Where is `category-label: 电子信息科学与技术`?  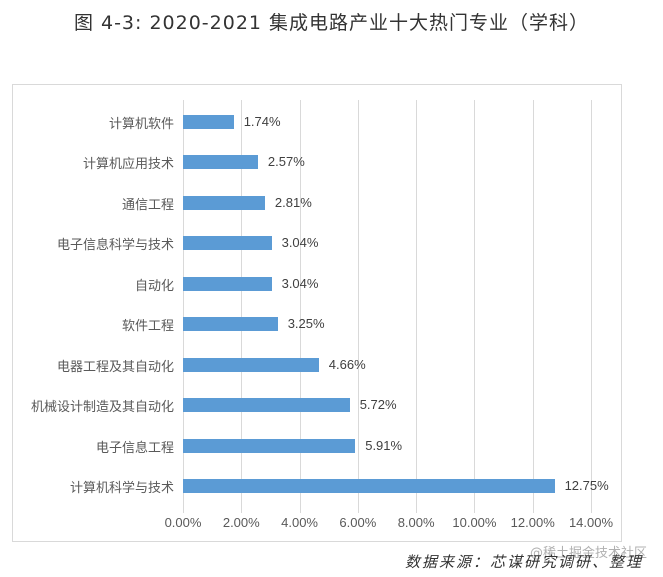 category-label: 电子信息科学与技术 is located at coordinates (115, 246).